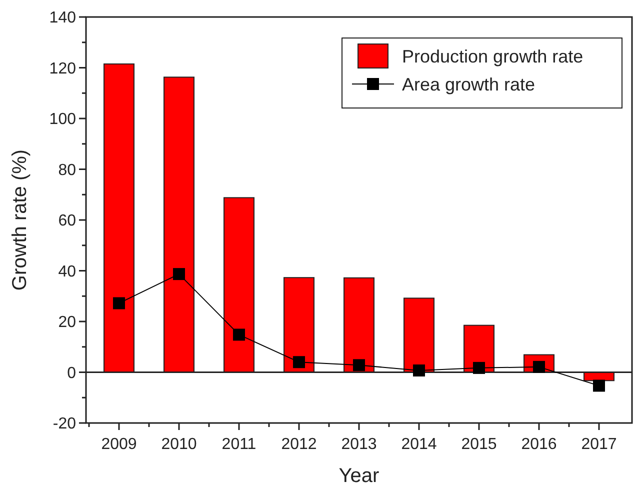 This screenshot has width=637, height=488. I want to click on y-tick-label: -20, so click(64, 424).